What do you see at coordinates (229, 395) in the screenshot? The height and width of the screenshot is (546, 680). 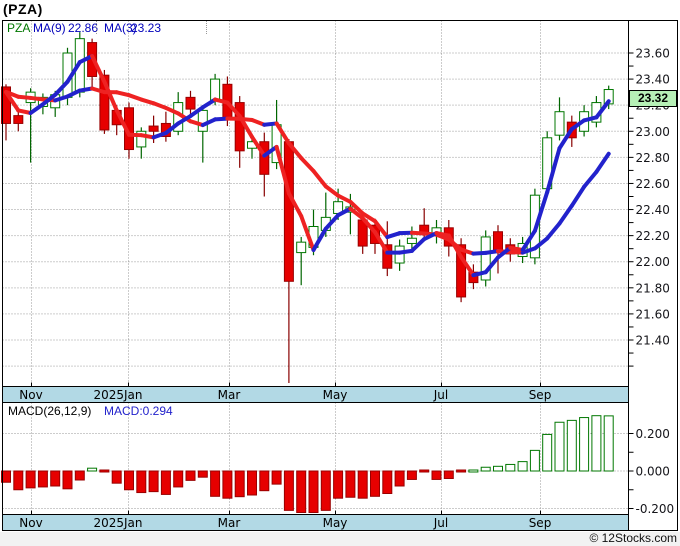 I see `date-label: Mar` at bounding box center [229, 395].